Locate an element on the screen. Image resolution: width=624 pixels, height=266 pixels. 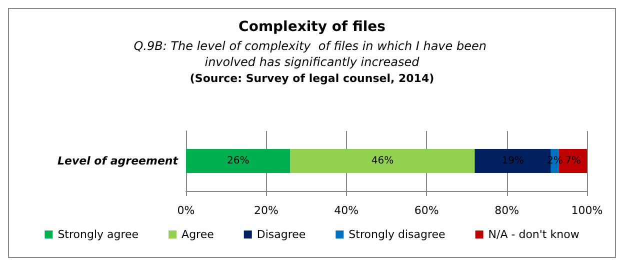
x-tick-label: 100% is located at coordinates (587, 210).